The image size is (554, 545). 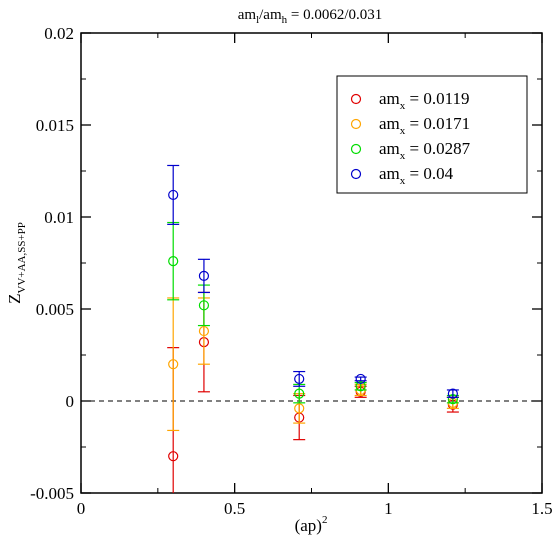 What do you see at coordinates (81, 508) in the screenshot?
I see `x-tick-label: 0` at bounding box center [81, 508].